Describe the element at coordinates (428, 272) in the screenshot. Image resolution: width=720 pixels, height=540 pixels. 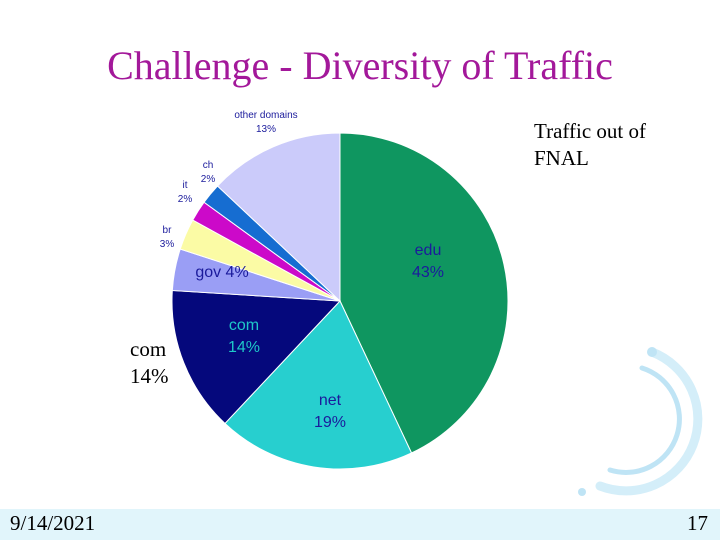
I see `pie-label-edu-value: 43%` at that location.